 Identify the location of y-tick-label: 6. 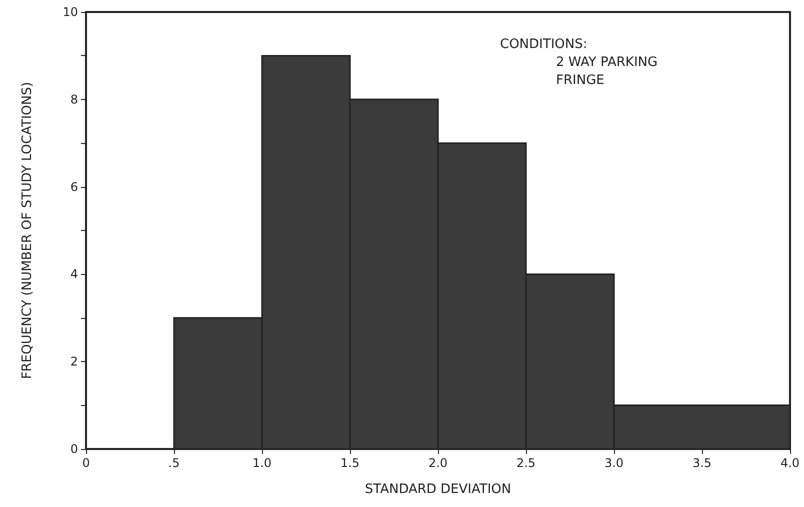
(74, 187).